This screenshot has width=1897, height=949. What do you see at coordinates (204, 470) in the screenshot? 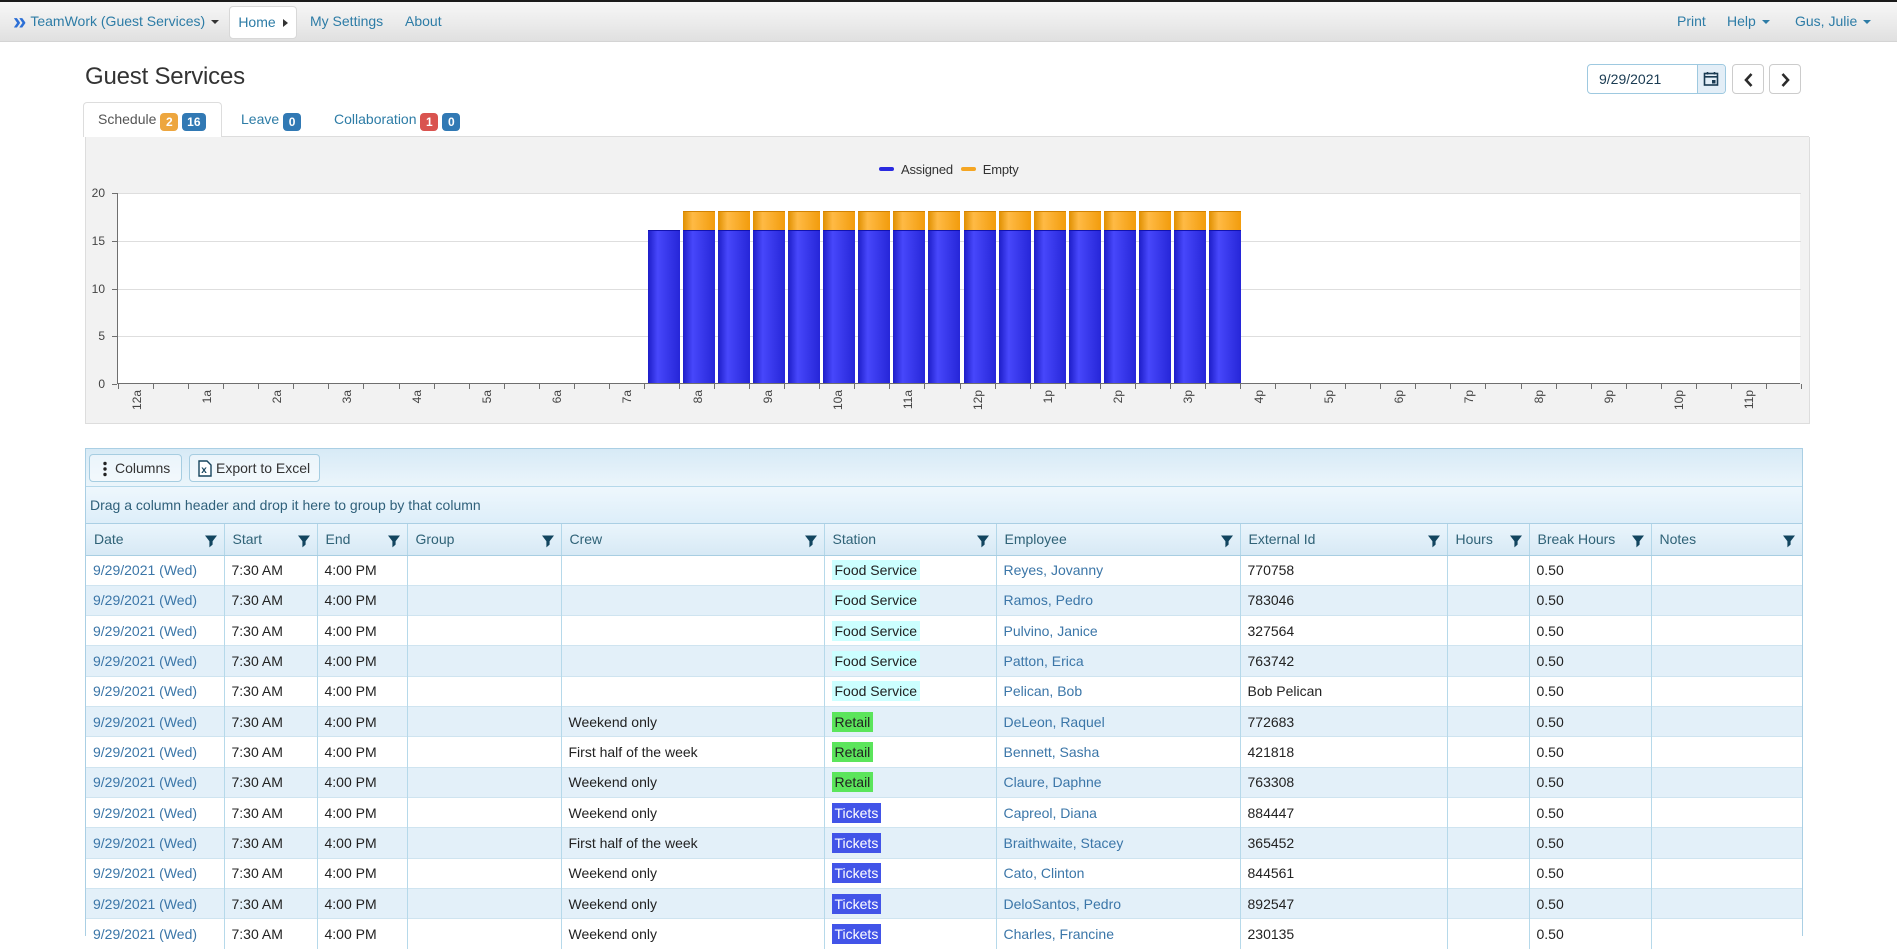
I see `svg-text: x` at bounding box center [204, 470].